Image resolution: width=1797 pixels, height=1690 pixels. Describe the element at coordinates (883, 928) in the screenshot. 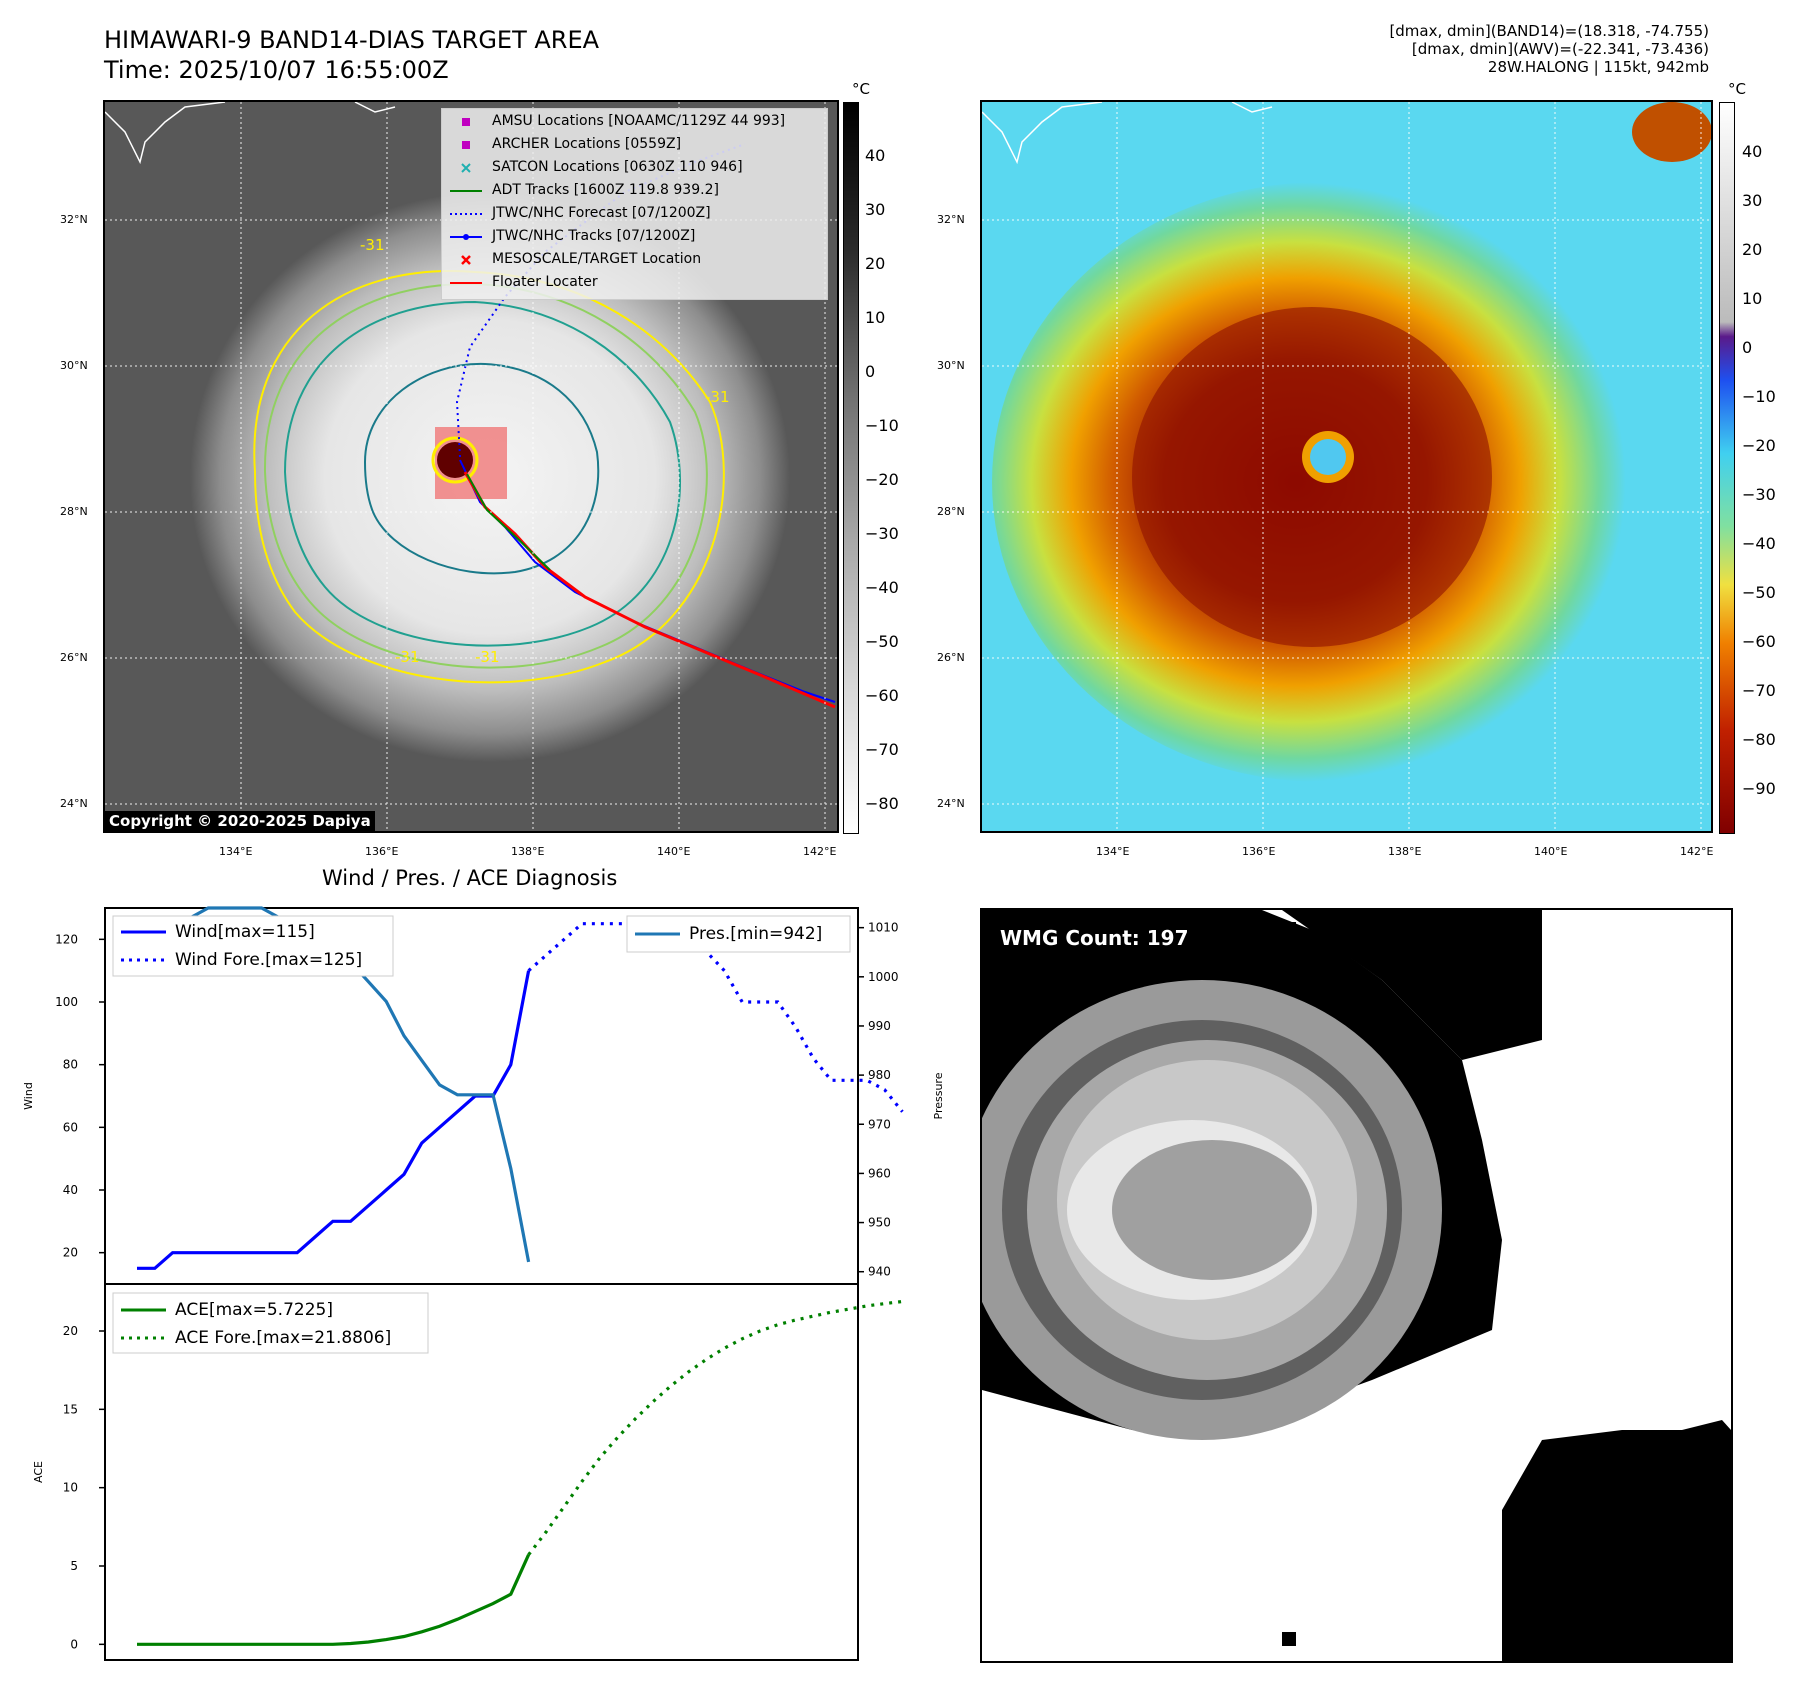

I see `y-tick-label-right: 1010` at that location.